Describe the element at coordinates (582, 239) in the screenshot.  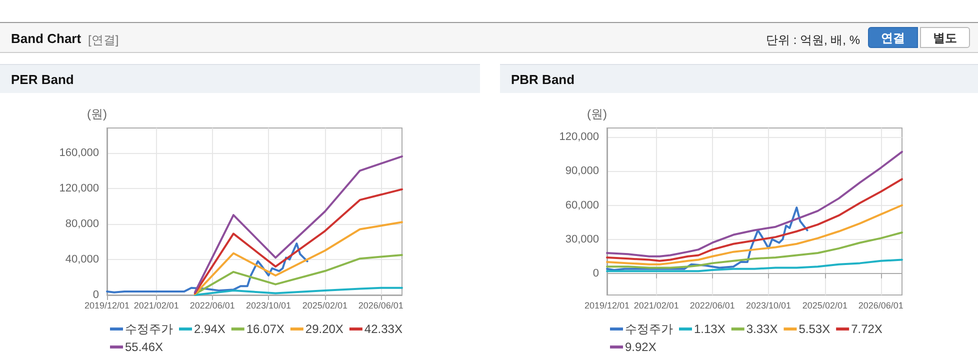
I see `y-tick-label: 30,000` at that location.